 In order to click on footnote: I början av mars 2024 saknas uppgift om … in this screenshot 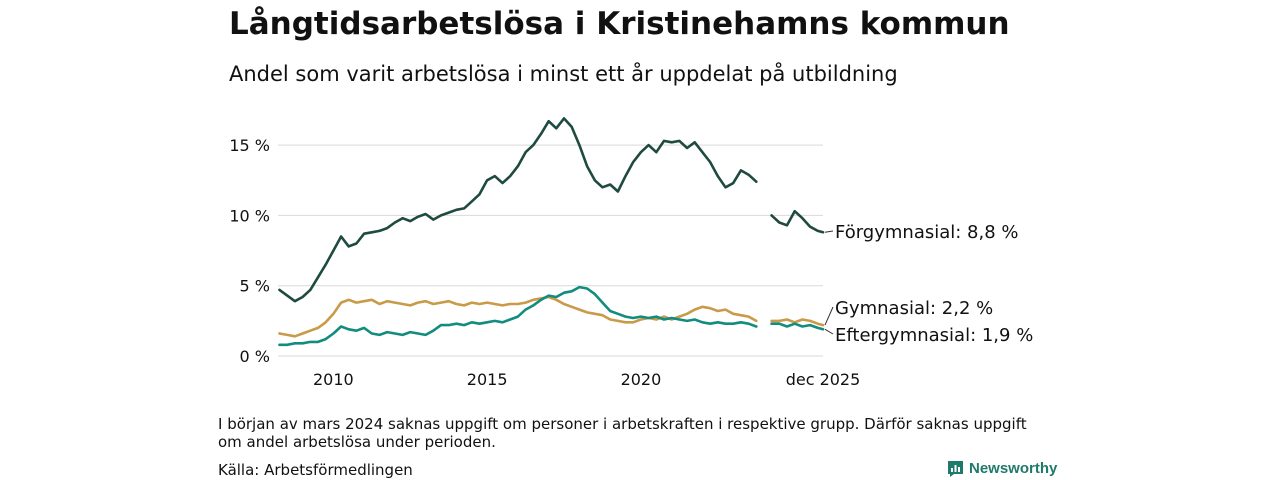, I will do `click(622, 433)`.